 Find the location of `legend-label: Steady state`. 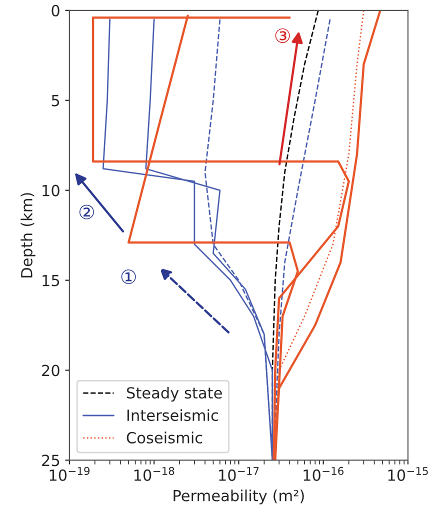

legend-label: Steady state is located at coordinates (174, 394).